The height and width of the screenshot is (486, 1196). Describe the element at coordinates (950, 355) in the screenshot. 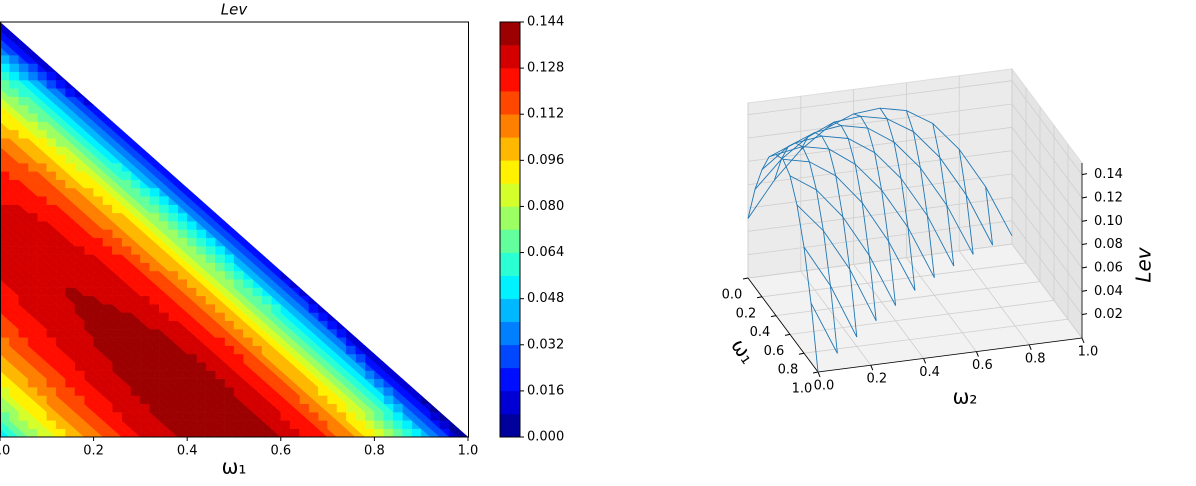

I see `axis-line` at that location.